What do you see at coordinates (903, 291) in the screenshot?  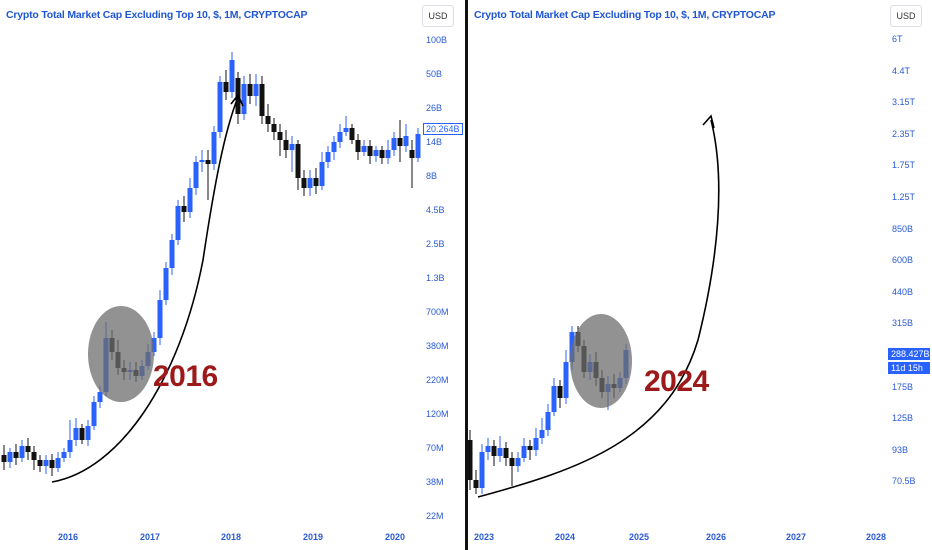 I see `y-tick-label: 440B` at bounding box center [903, 291].